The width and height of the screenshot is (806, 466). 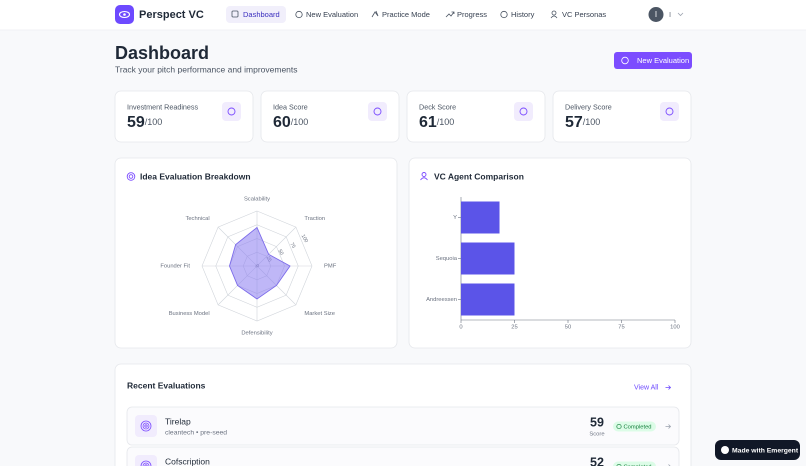 I want to click on score-label: Investment Readiness, so click(x=163, y=106).